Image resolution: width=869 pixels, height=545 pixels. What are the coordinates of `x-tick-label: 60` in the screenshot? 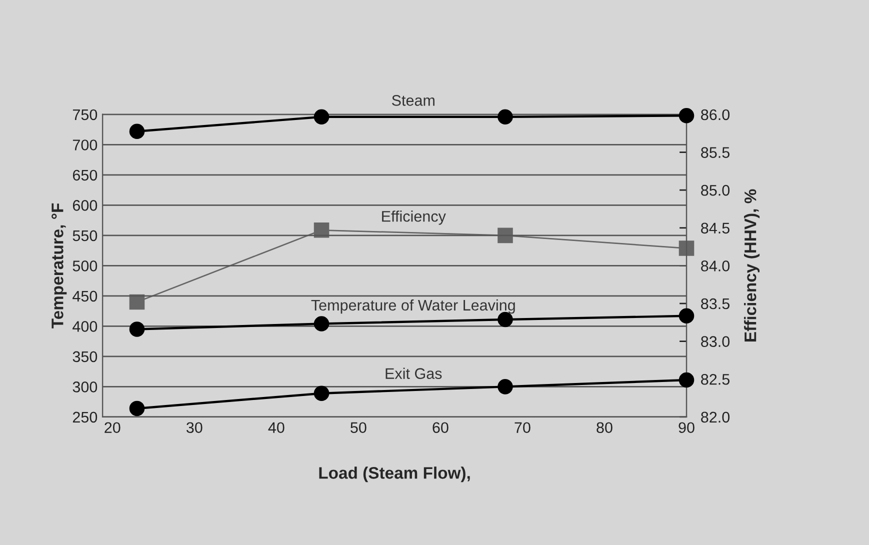 It's located at (440, 428).